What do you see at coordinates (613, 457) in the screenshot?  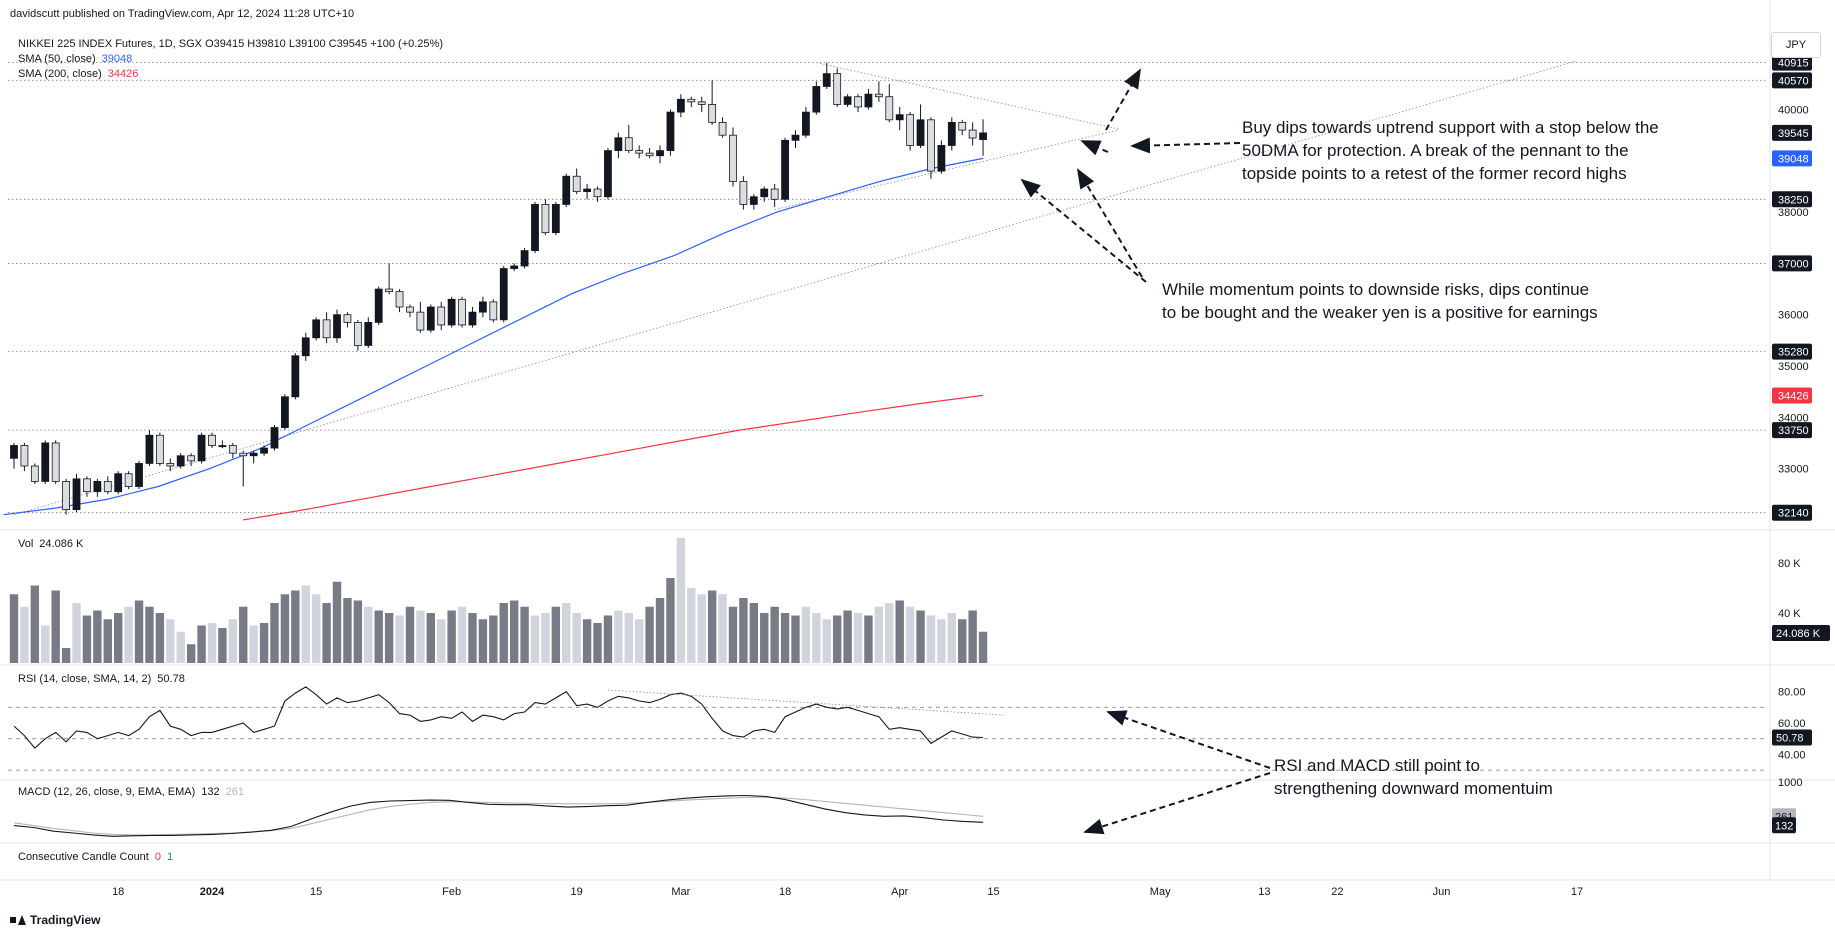 I see `sma200-line` at bounding box center [613, 457].